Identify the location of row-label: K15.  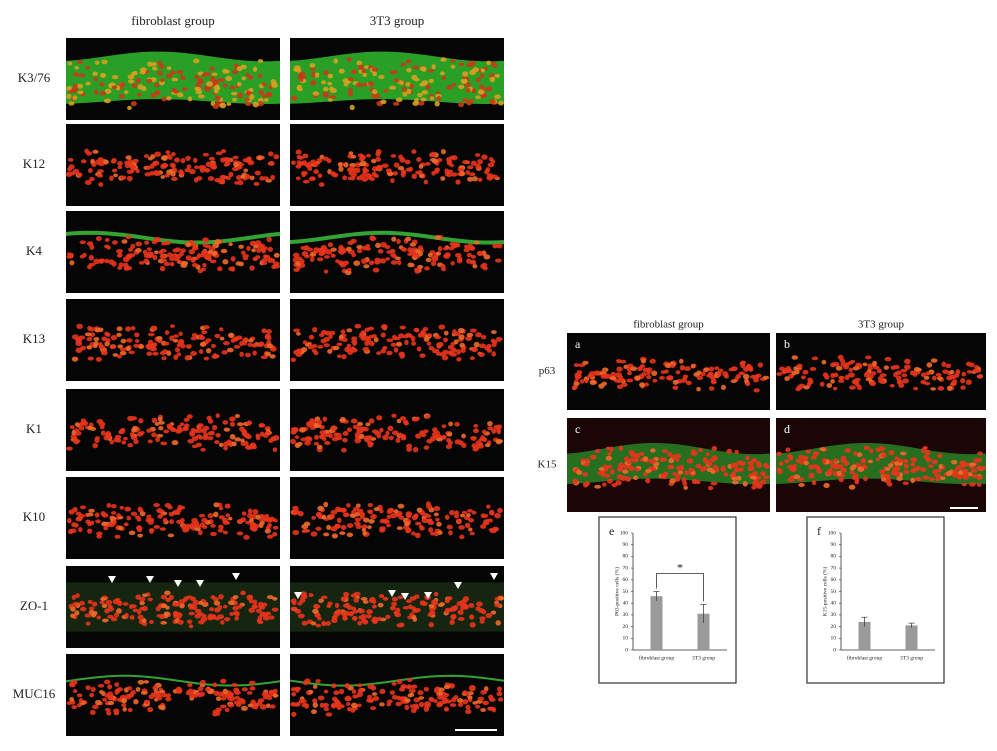
(547, 465).